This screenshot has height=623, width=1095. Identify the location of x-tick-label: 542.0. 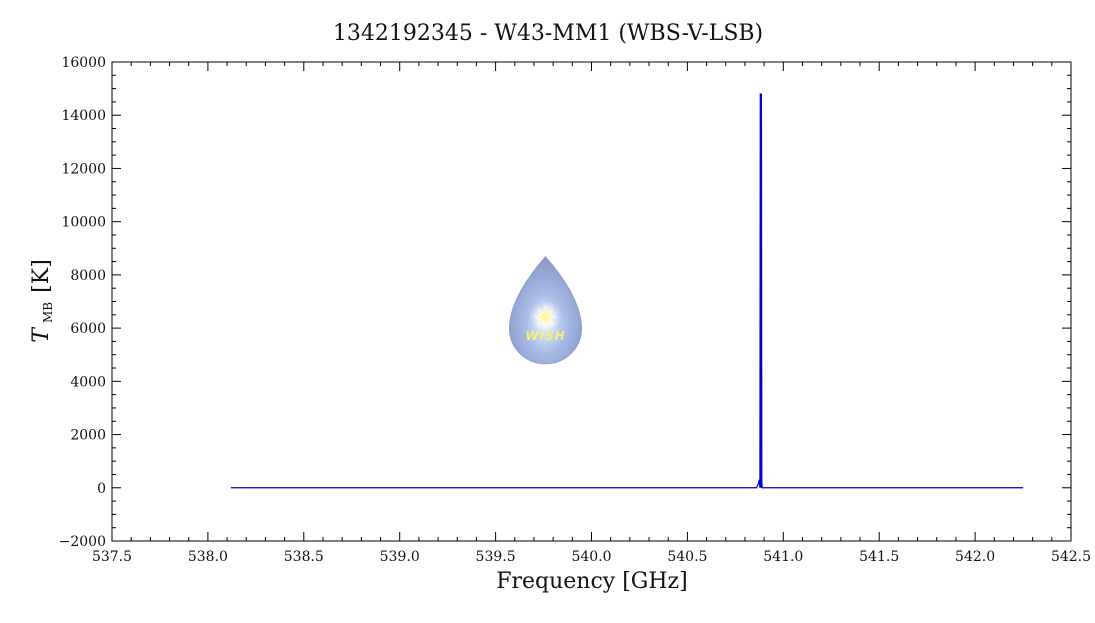
(975, 557).